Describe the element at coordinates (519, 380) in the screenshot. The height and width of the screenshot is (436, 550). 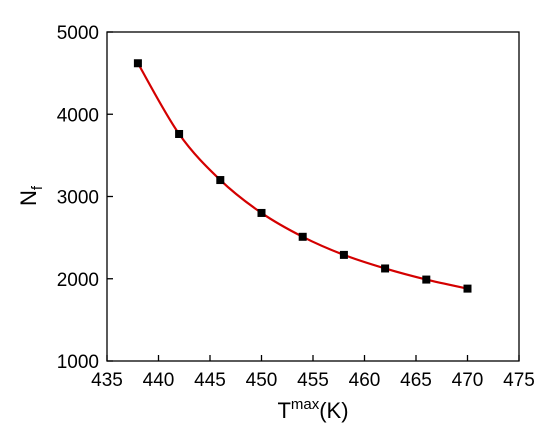
I see `x-tick-label: 475` at that location.